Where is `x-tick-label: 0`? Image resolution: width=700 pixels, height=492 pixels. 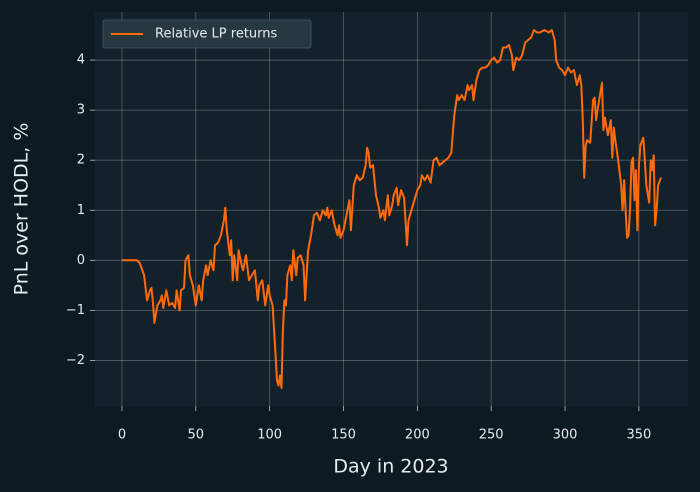 x-tick-label: 0 is located at coordinates (122, 435).